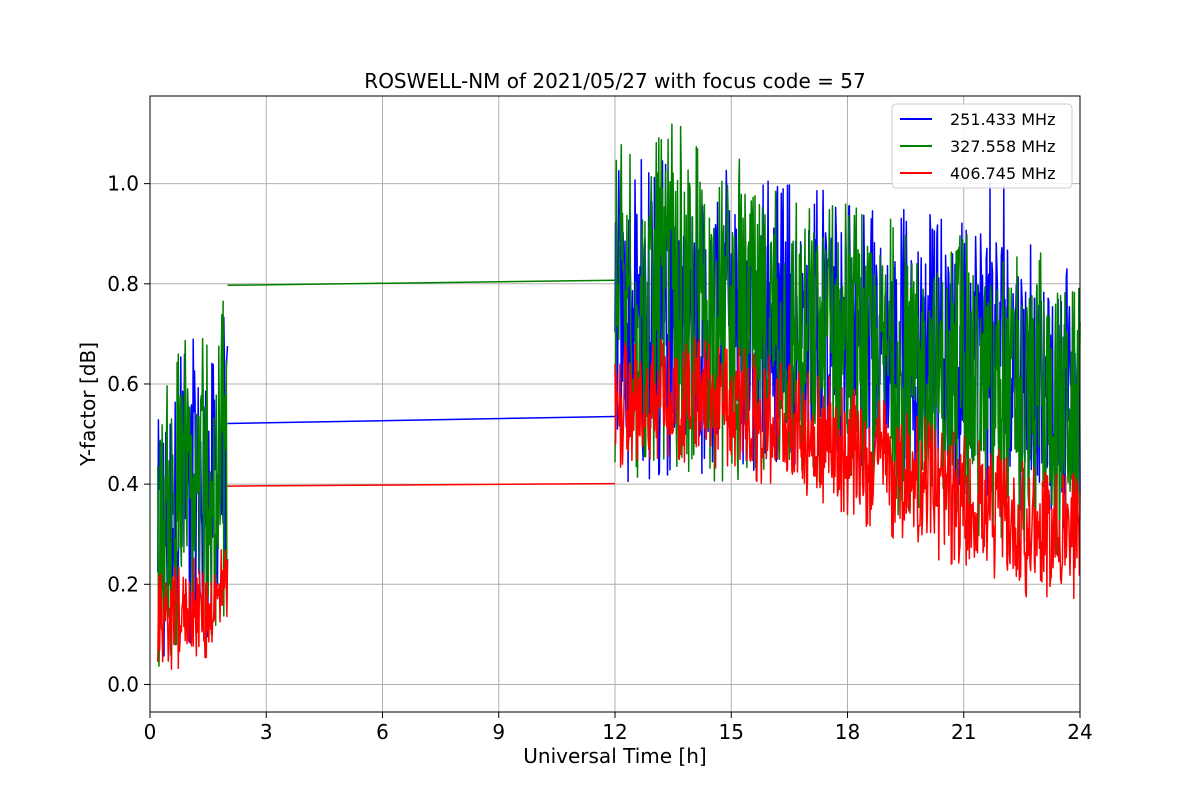 This screenshot has height=800, width=1200. What do you see at coordinates (614, 732) in the screenshot?
I see `x-tick-label: 12` at bounding box center [614, 732].